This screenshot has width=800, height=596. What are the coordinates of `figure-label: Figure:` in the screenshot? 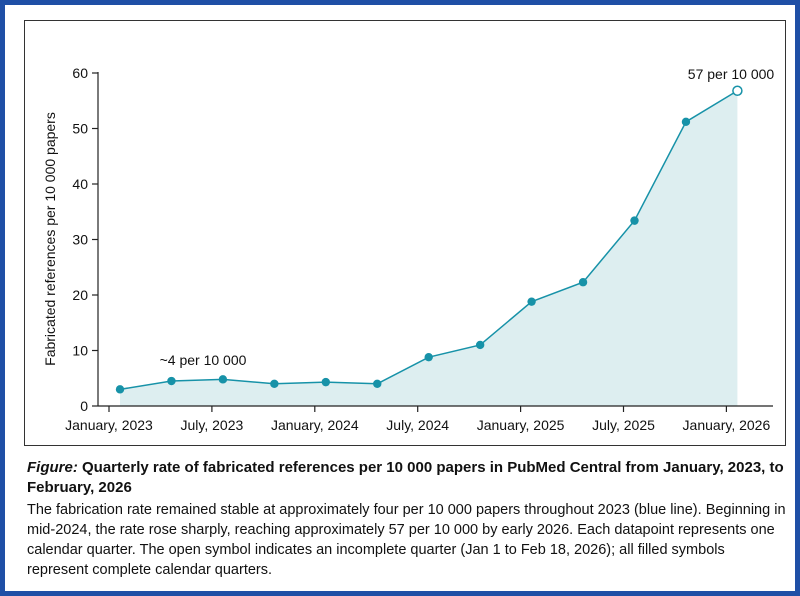 It's located at (52, 467).